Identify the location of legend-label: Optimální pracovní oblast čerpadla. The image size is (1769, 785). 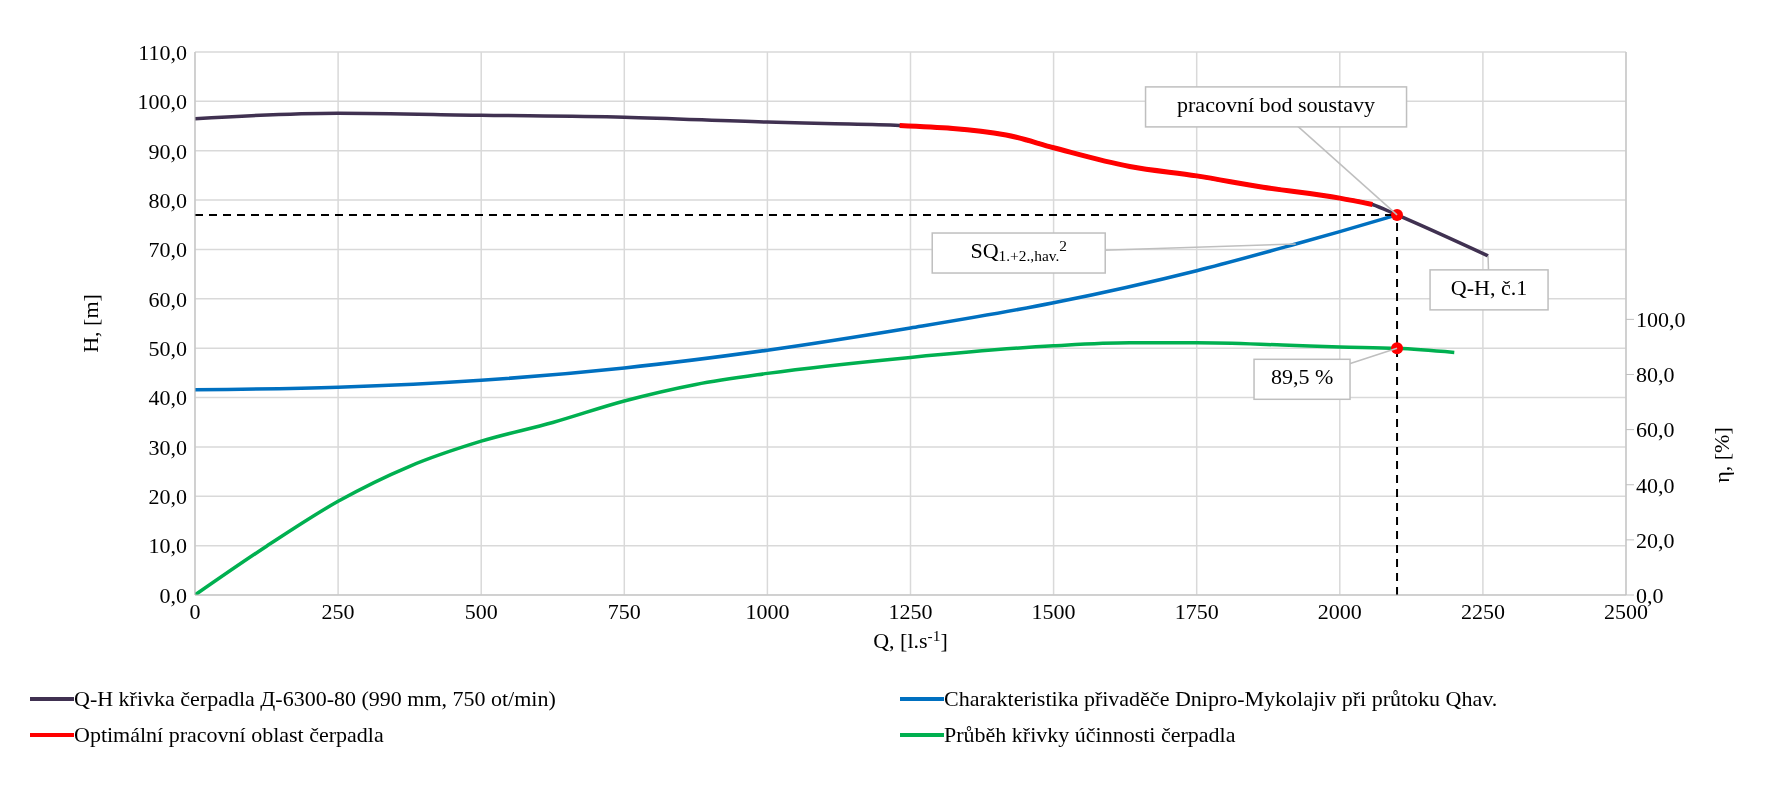
(229, 735).